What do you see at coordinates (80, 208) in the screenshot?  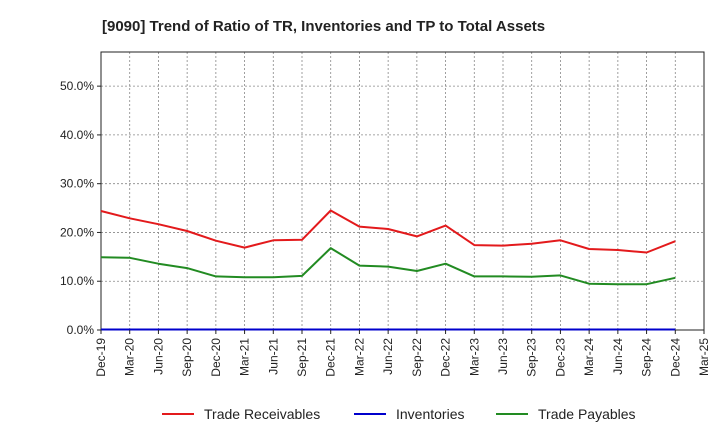 I see `y-axis: 0.0% 10.0% 20.0% 30.0% 40.0% 50.0%` at bounding box center [80, 208].